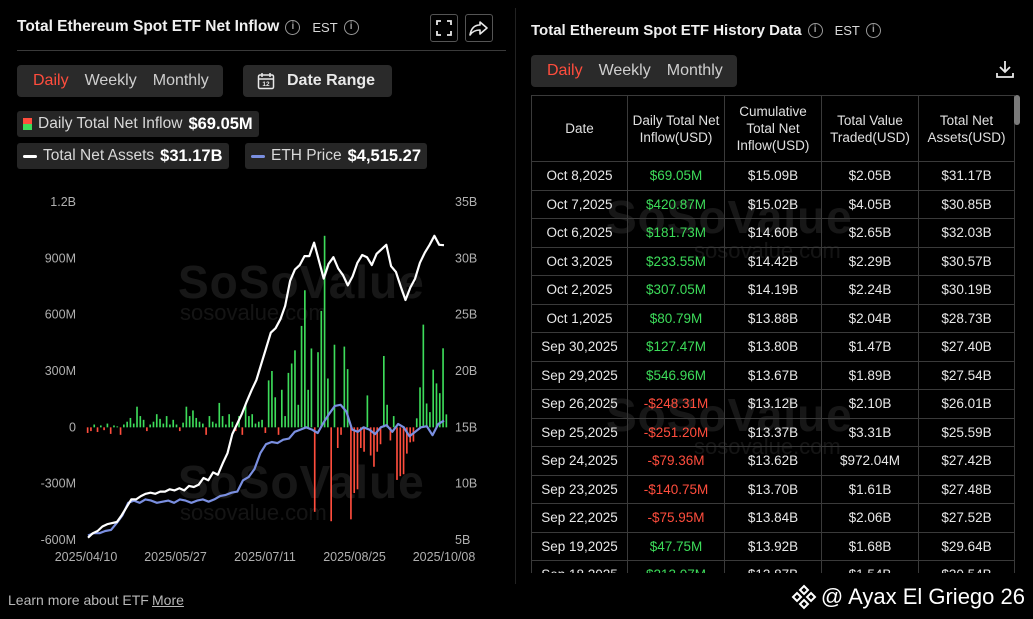  Describe the element at coordinates (354, 557) in the screenshot. I see `x-tick-label: 2025/08/25` at that location.